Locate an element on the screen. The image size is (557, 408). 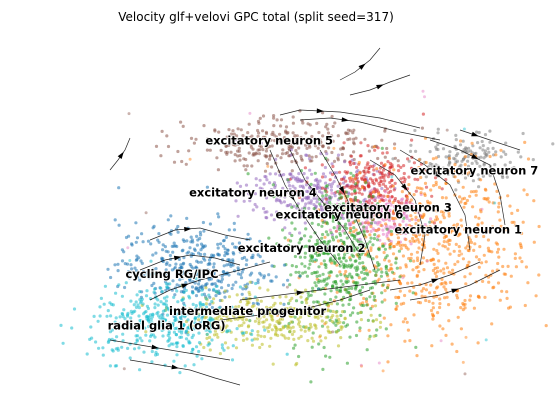
outlier-point is located at coordinates (124, 369).